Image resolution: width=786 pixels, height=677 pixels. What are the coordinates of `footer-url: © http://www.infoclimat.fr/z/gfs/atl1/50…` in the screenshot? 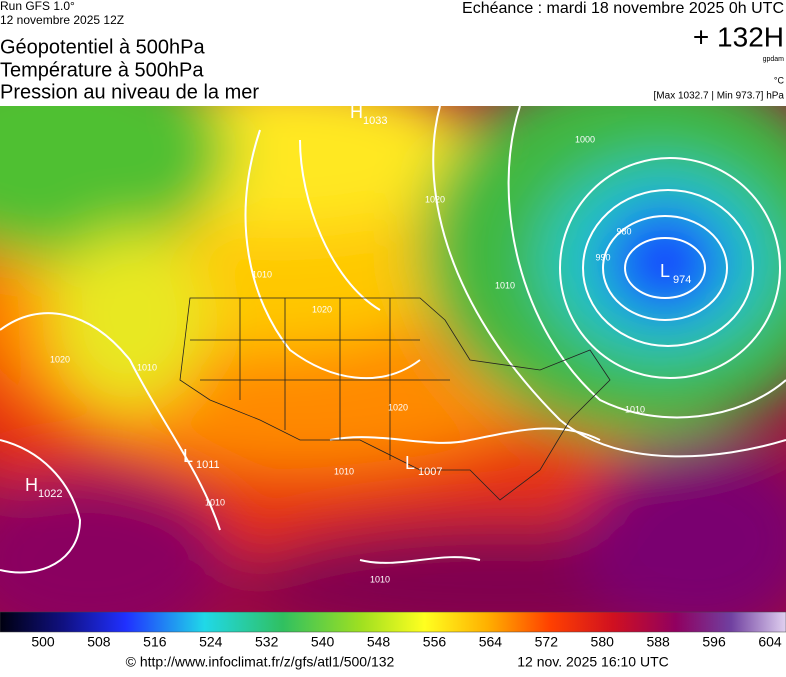 It's located at (260, 662).